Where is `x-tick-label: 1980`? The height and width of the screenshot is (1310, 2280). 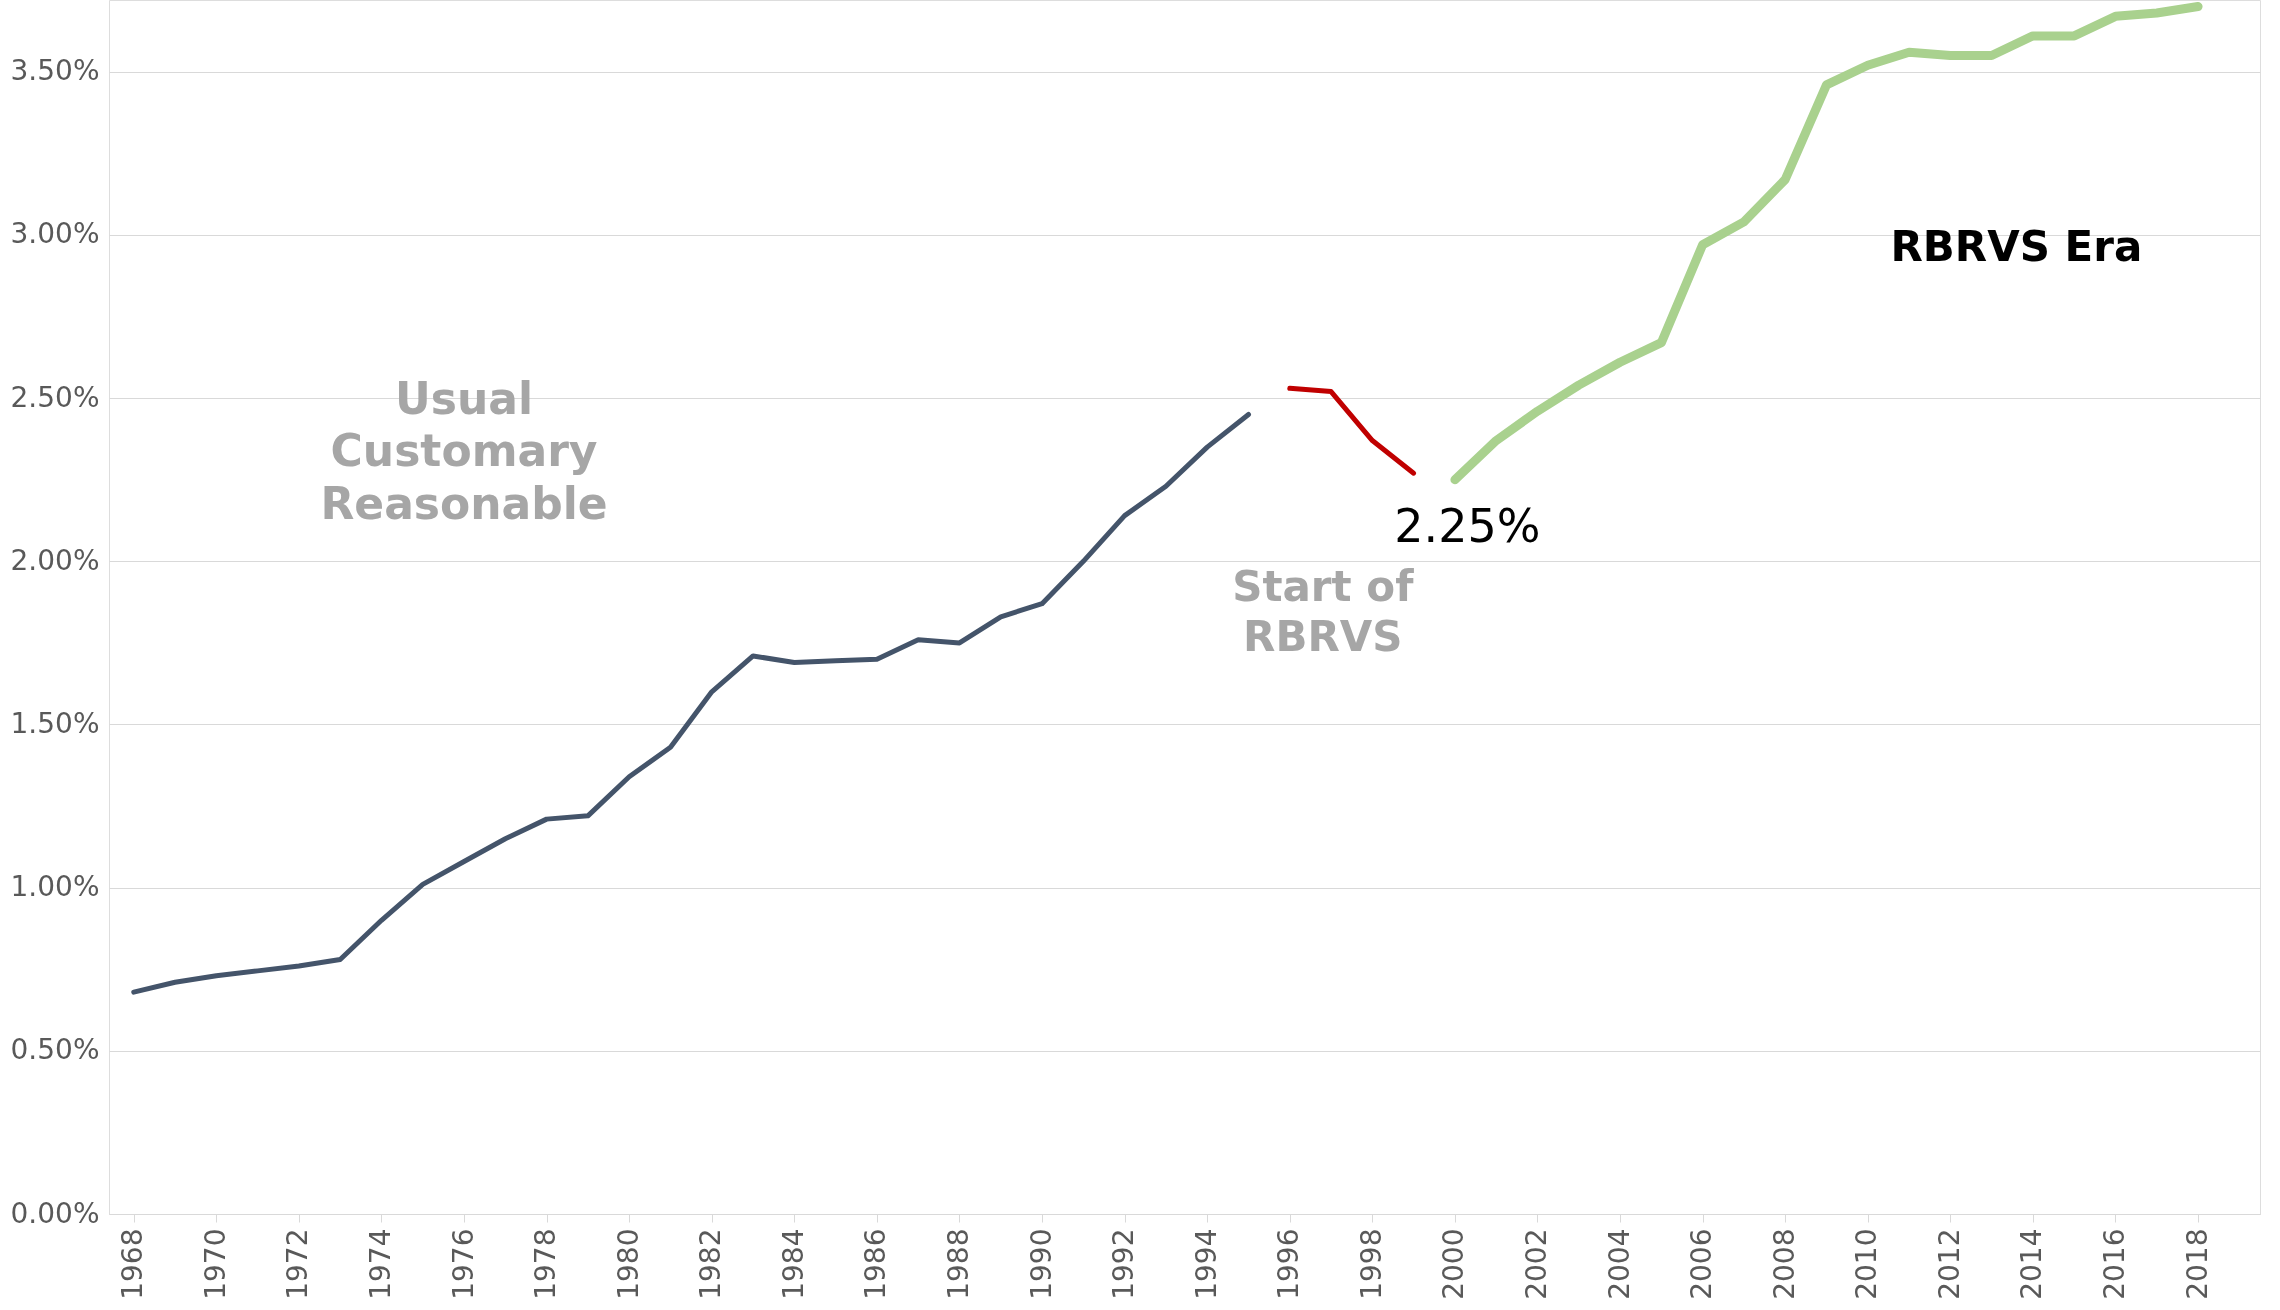
x-tick-label: 1980 is located at coordinates (628, 1264).